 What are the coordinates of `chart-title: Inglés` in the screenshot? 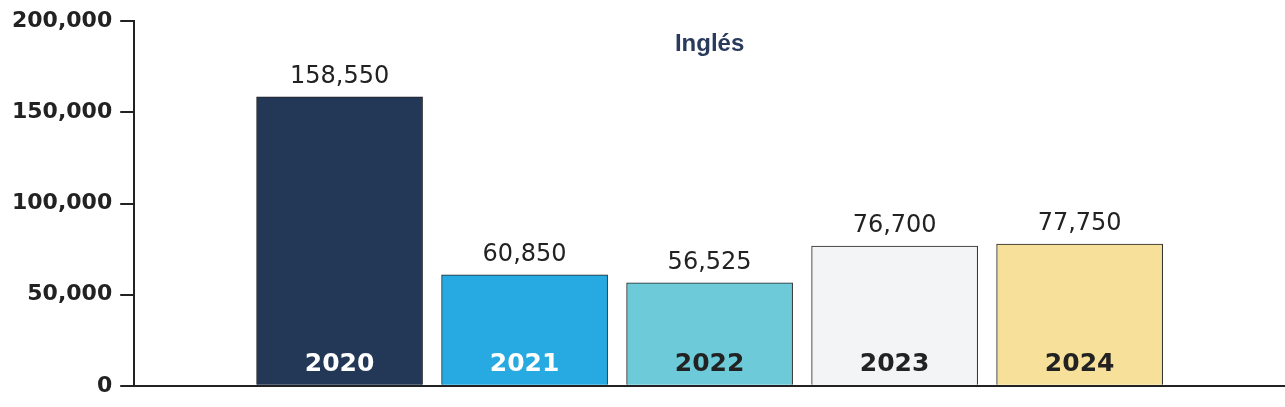 It's located at (709, 42).